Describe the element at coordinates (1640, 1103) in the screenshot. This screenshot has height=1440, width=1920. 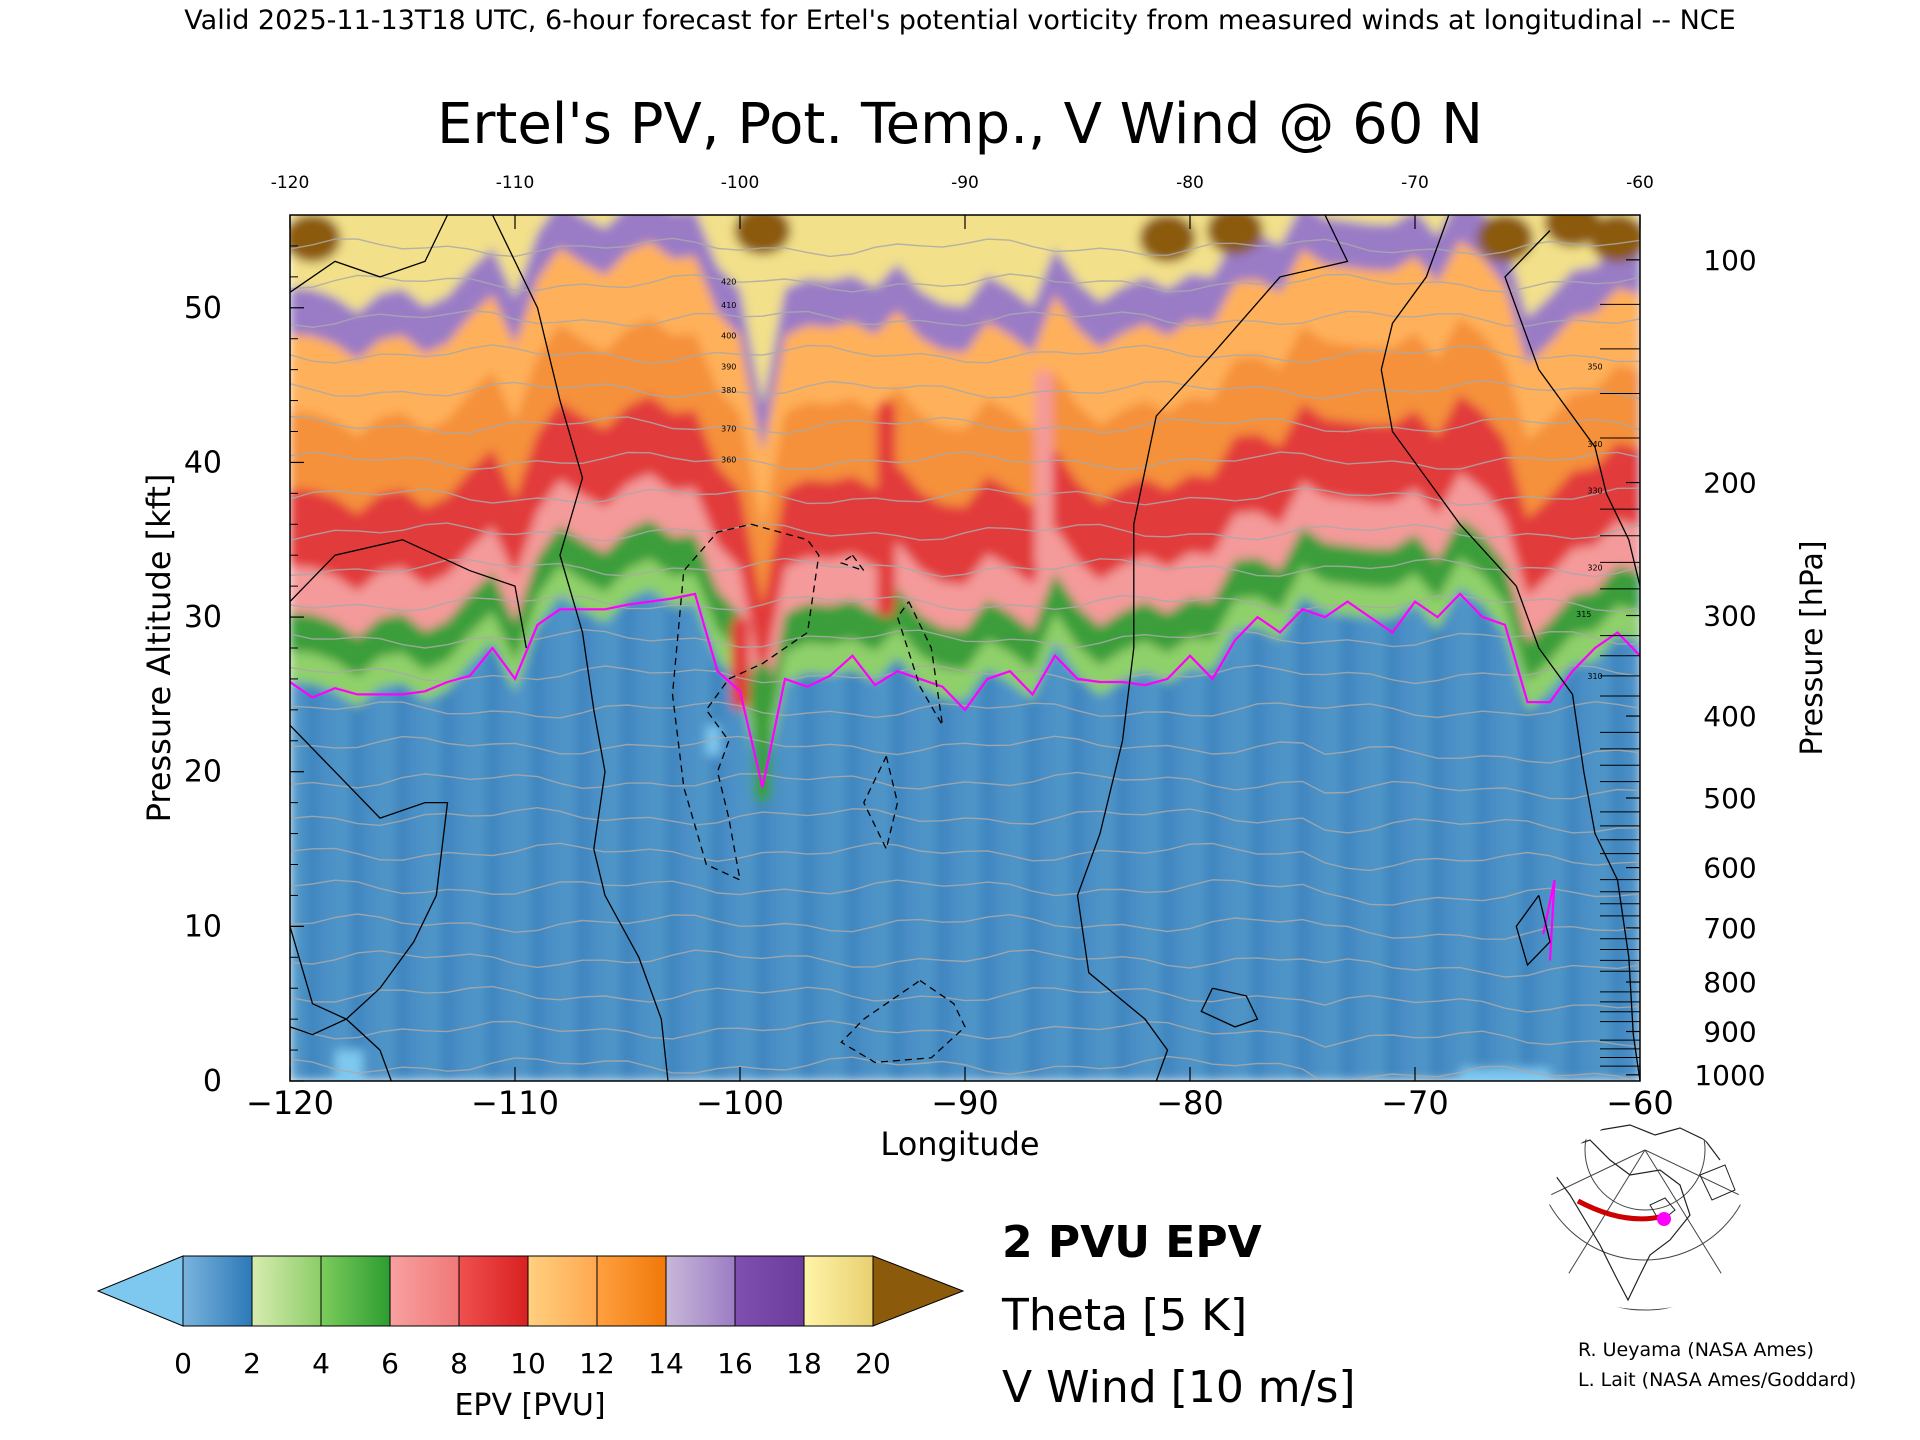
I see `x-tick-label: −60` at that location.